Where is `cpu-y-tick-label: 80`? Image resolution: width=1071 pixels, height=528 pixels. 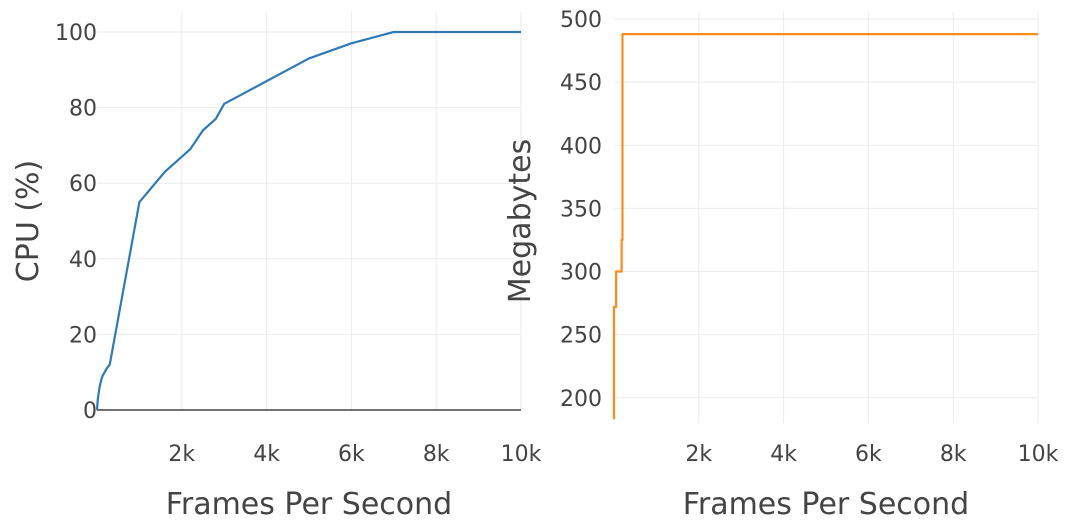 cpu-y-tick-label: 80 is located at coordinates (83, 109).